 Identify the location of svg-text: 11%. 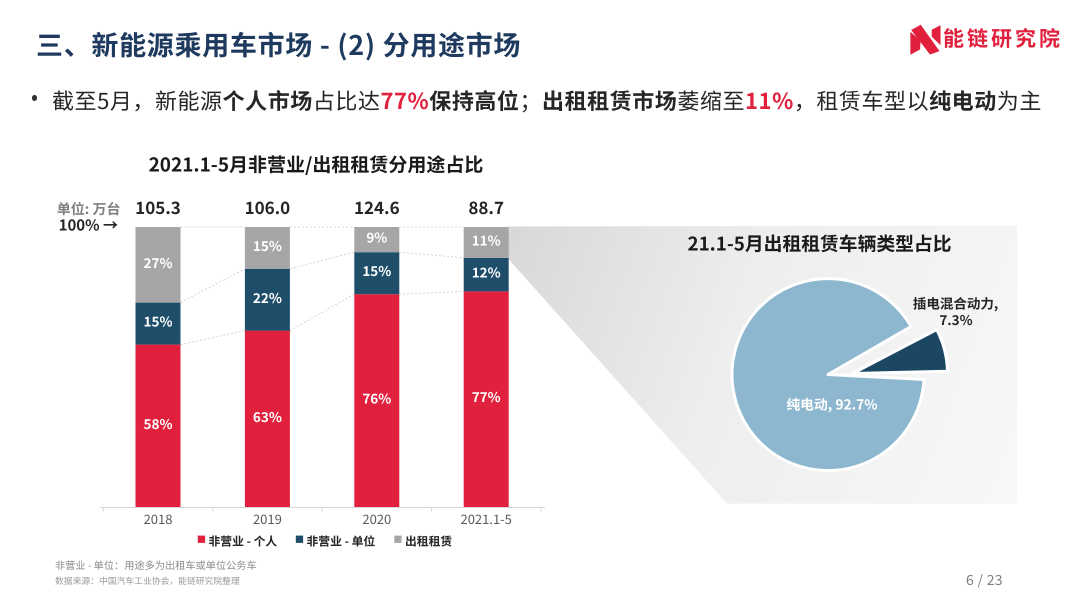
(486, 239).